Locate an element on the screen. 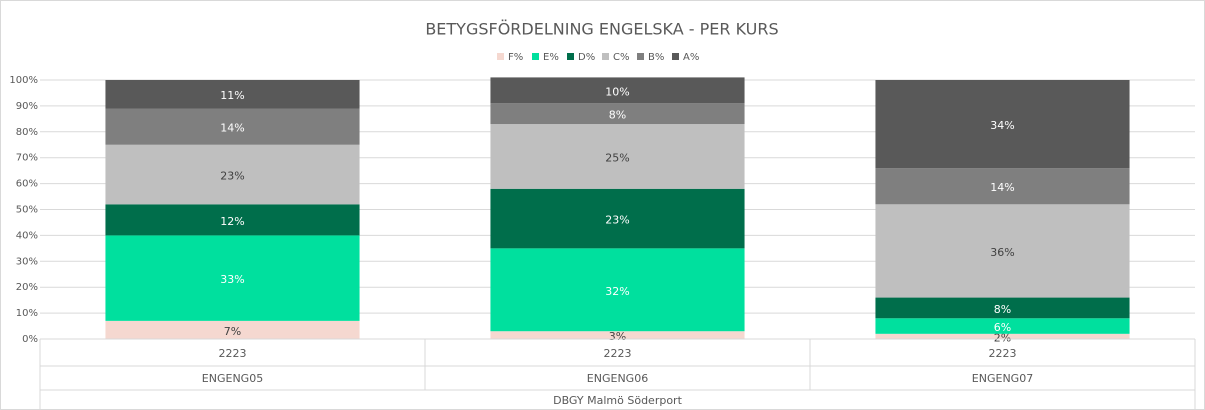 The width and height of the screenshot is (1205, 410). data-label: 12% is located at coordinates (232, 221).